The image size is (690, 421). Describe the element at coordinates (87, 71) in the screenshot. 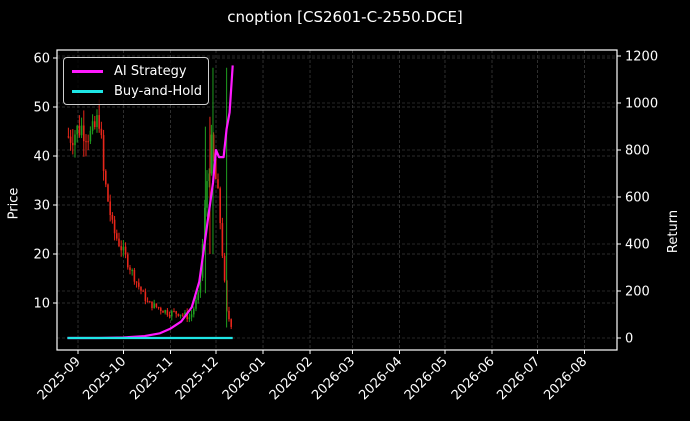

I see `legend-swatch-ai-strategy` at that location.